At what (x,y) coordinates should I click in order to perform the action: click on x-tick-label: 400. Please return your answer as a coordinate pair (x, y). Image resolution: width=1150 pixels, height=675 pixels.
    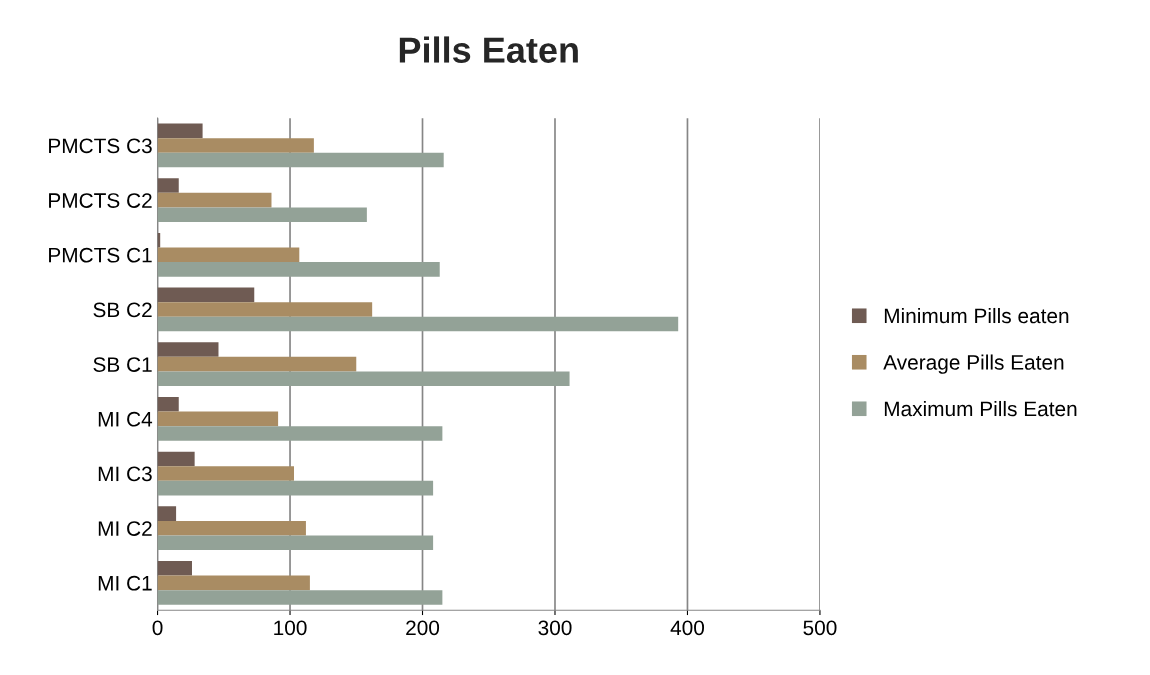
    Looking at the image, I should click on (687, 628).